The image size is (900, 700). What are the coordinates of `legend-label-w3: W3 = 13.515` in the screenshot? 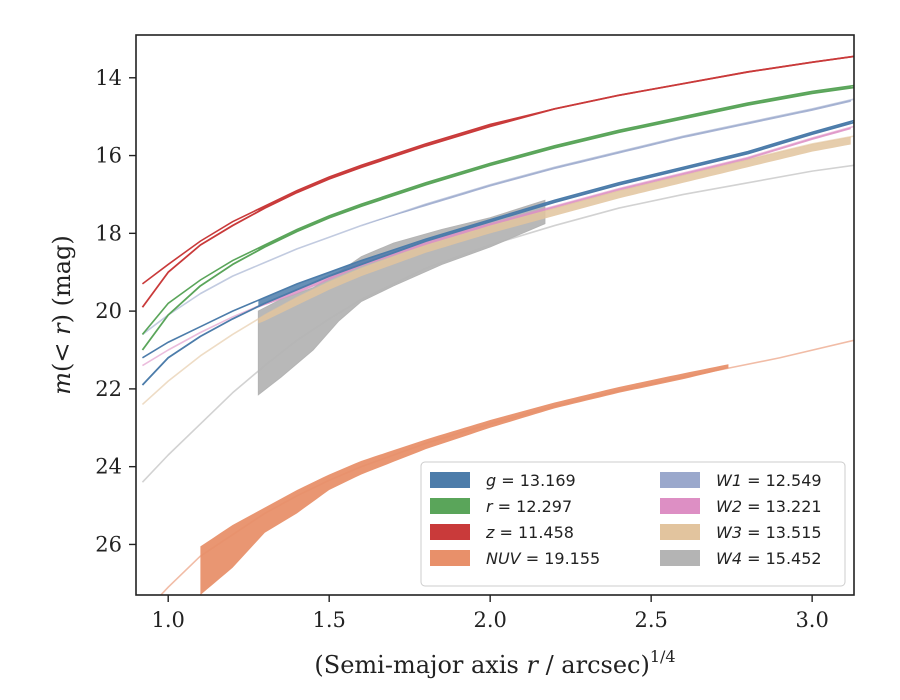 It's located at (769, 532).